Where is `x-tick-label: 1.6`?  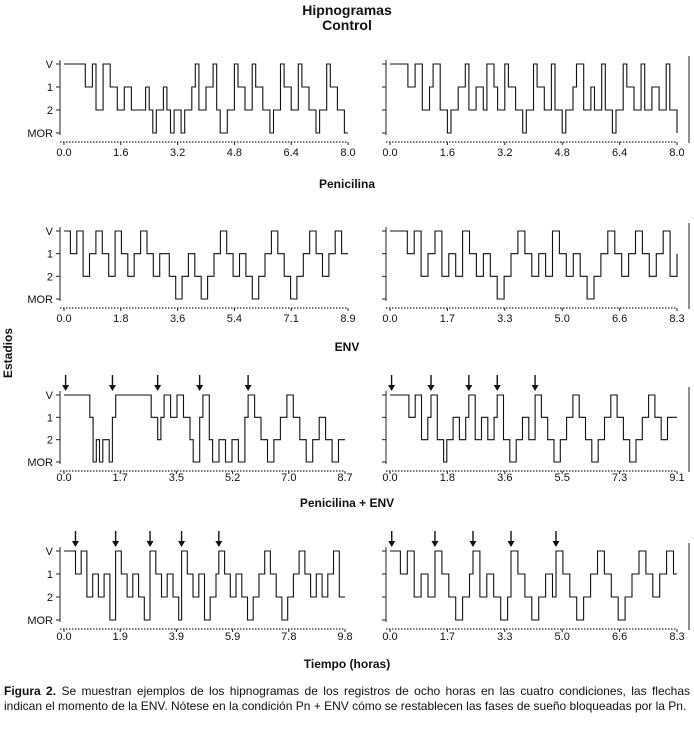
x-tick-label: 1.6 is located at coordinates (447, 153).